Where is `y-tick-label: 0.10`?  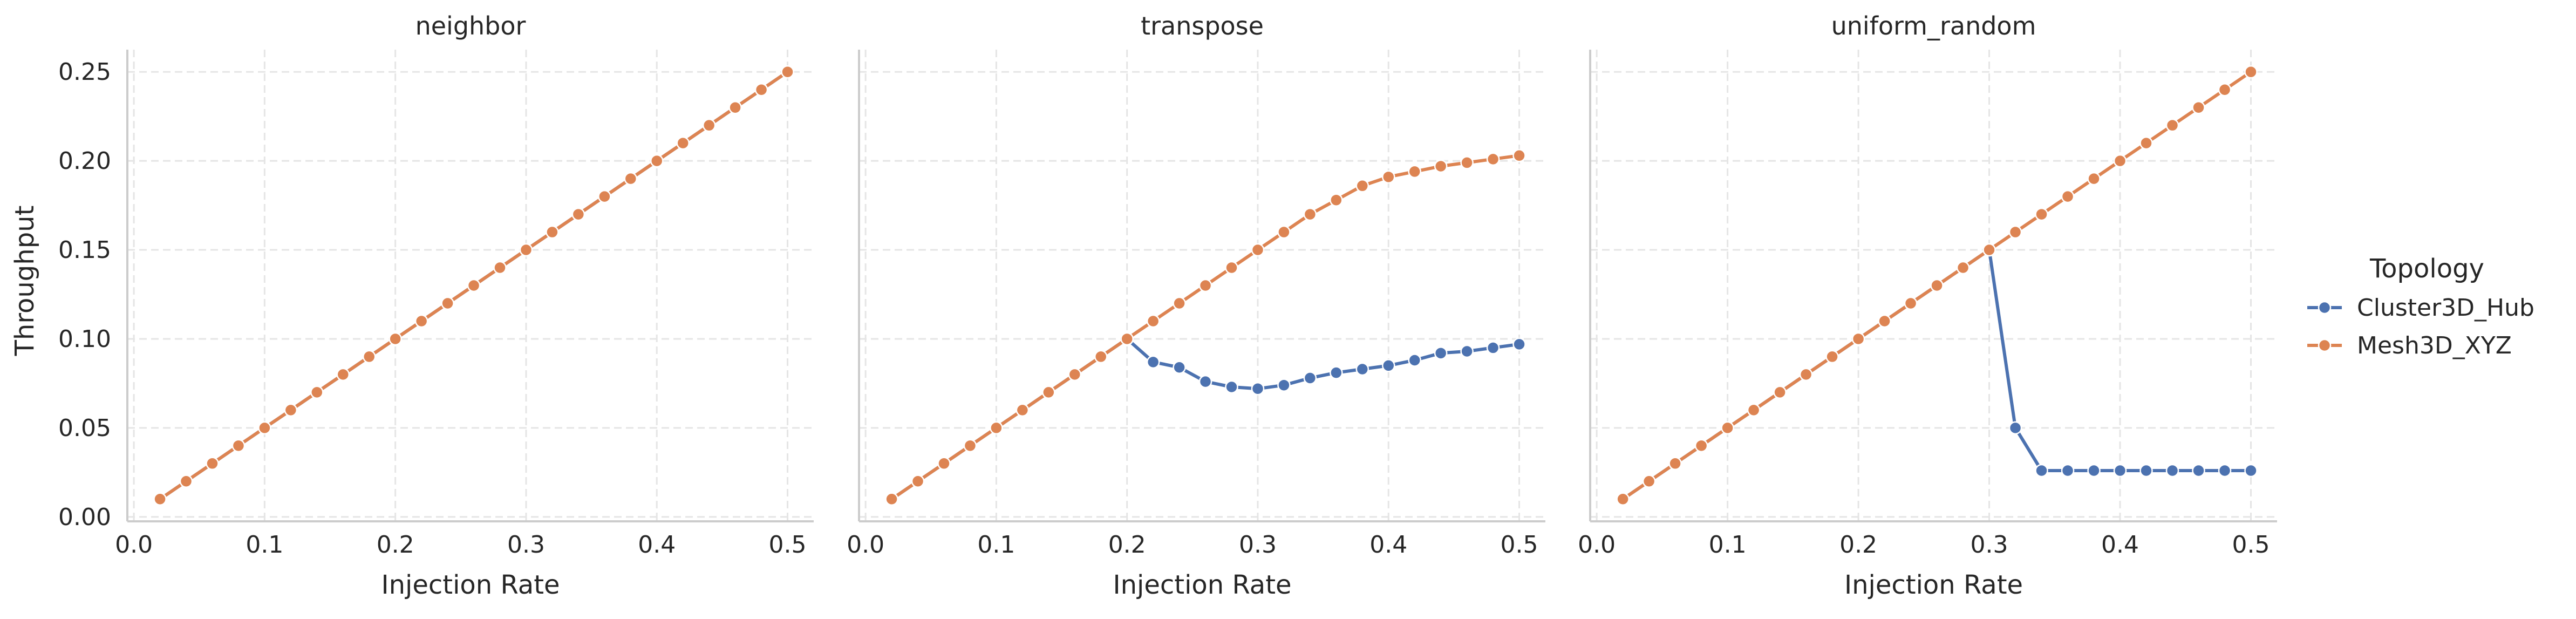
y-tick-label: 0.10 is located at coordinates (84, 339).